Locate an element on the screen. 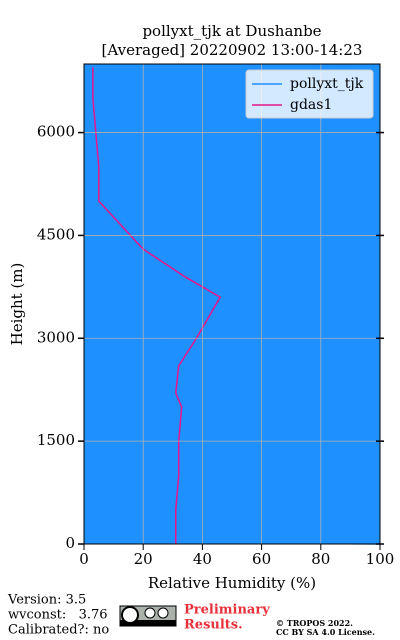  x-tick-label: 0 is located at coordinates (84, 559).